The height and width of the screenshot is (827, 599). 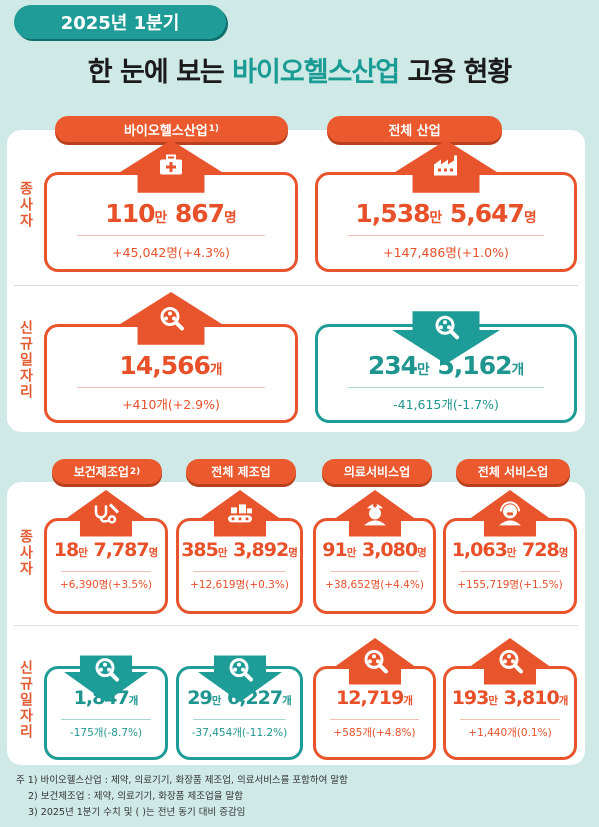 What do you see at coordinates (239, 698) in the screenshot?
I see `stat-value: 29만 6,227개` at bounding box center [239, 698].